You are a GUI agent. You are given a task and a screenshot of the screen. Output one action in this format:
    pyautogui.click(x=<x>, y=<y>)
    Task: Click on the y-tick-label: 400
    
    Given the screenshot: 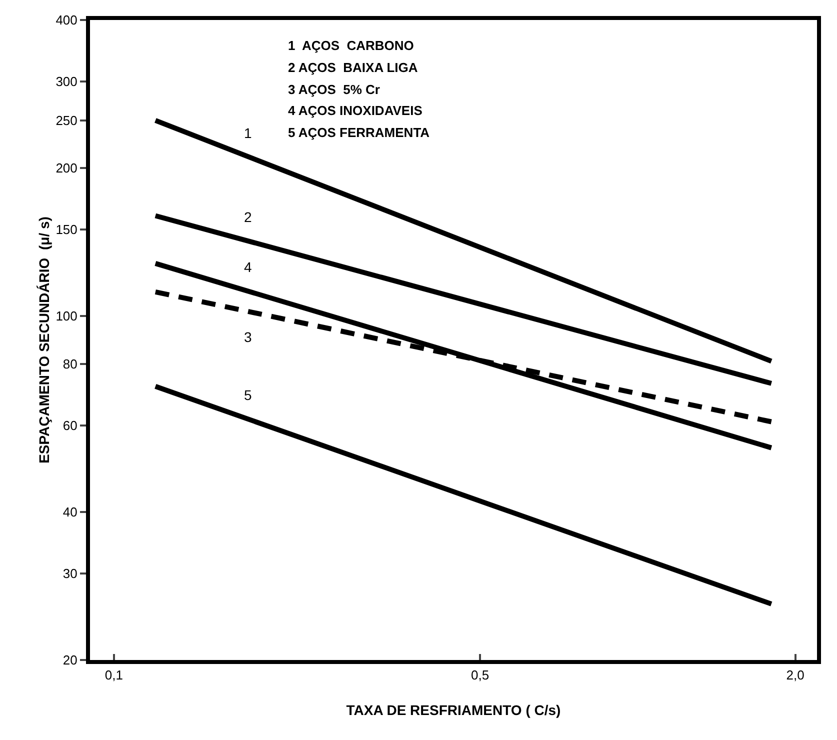 What is the action you would take?
    pyautogui.click(x=67, y=20)
    